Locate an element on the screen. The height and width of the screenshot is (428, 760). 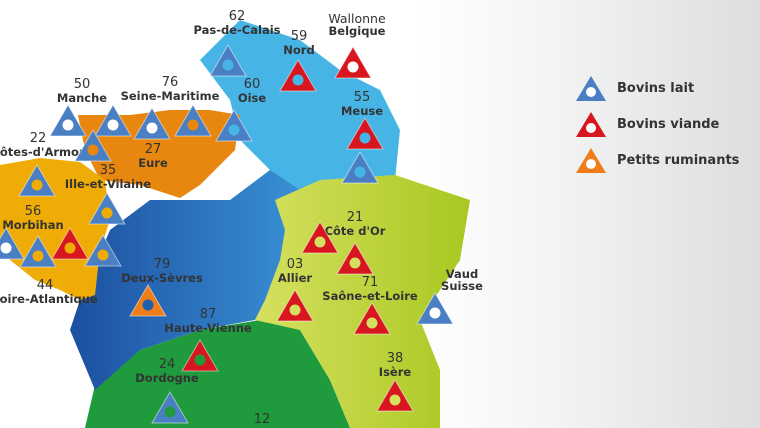
department-label: 21 Côte d'Or is located at coordinates (355, 224).